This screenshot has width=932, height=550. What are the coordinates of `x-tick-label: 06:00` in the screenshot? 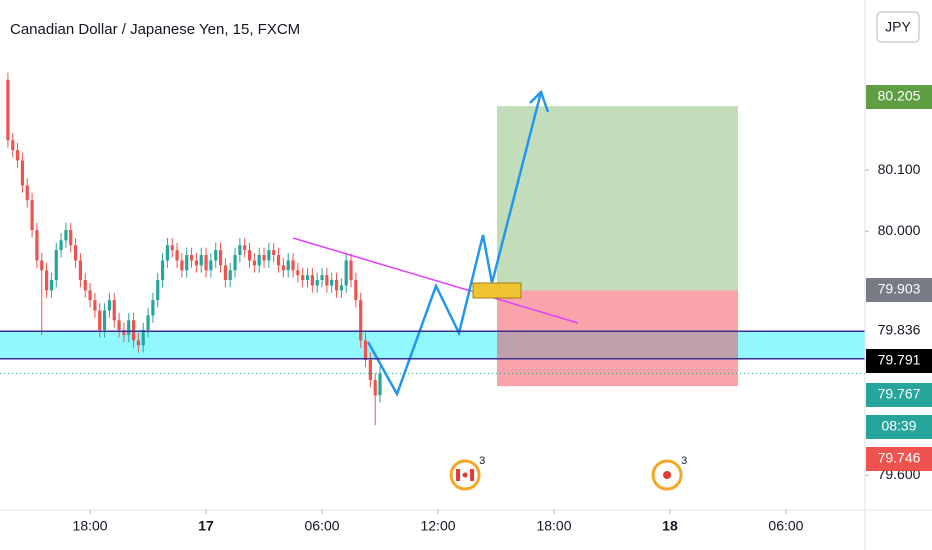 It's located at (322, 526).